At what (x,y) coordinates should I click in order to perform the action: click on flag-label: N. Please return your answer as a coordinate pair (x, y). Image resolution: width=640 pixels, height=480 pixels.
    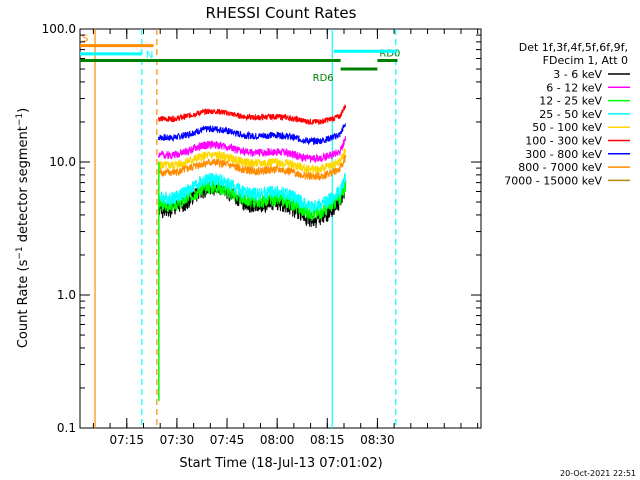
    Looking at the image, I should click on (149, 55).